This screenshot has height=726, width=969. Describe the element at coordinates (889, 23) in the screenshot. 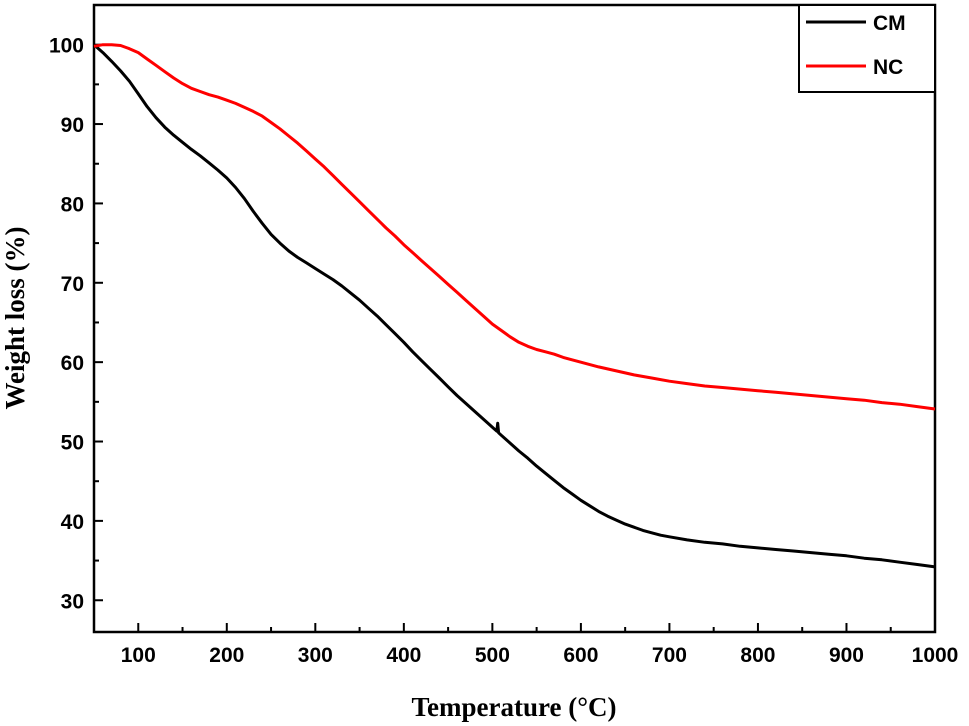

I see `legend-label-cm: CM` at that location.